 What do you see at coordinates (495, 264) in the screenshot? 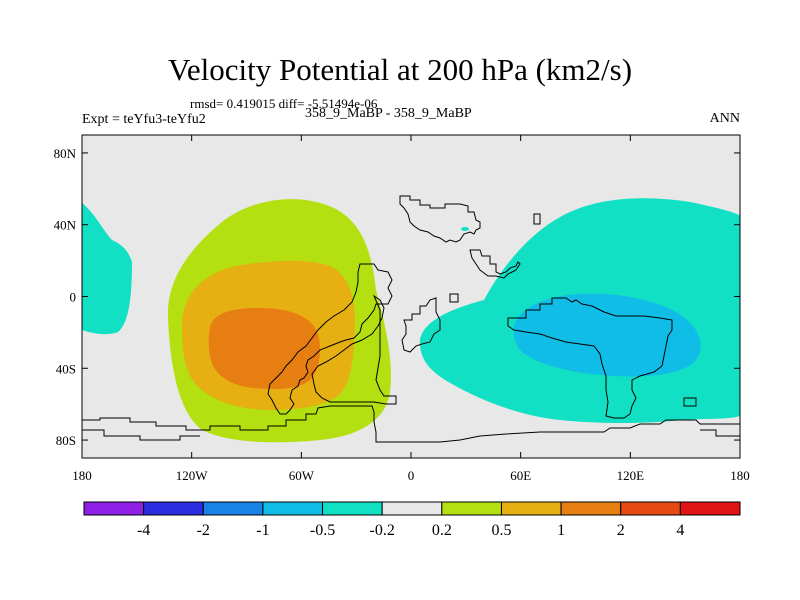
I see `coastline-arabia` at bounding box center [495, 264].